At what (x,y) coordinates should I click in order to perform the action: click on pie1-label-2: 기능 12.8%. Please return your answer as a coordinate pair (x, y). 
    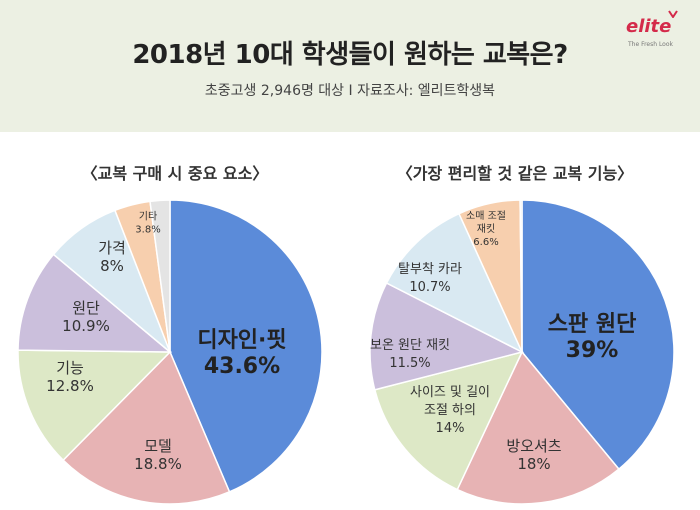
    Looking at the image, I should click on (70, 377).